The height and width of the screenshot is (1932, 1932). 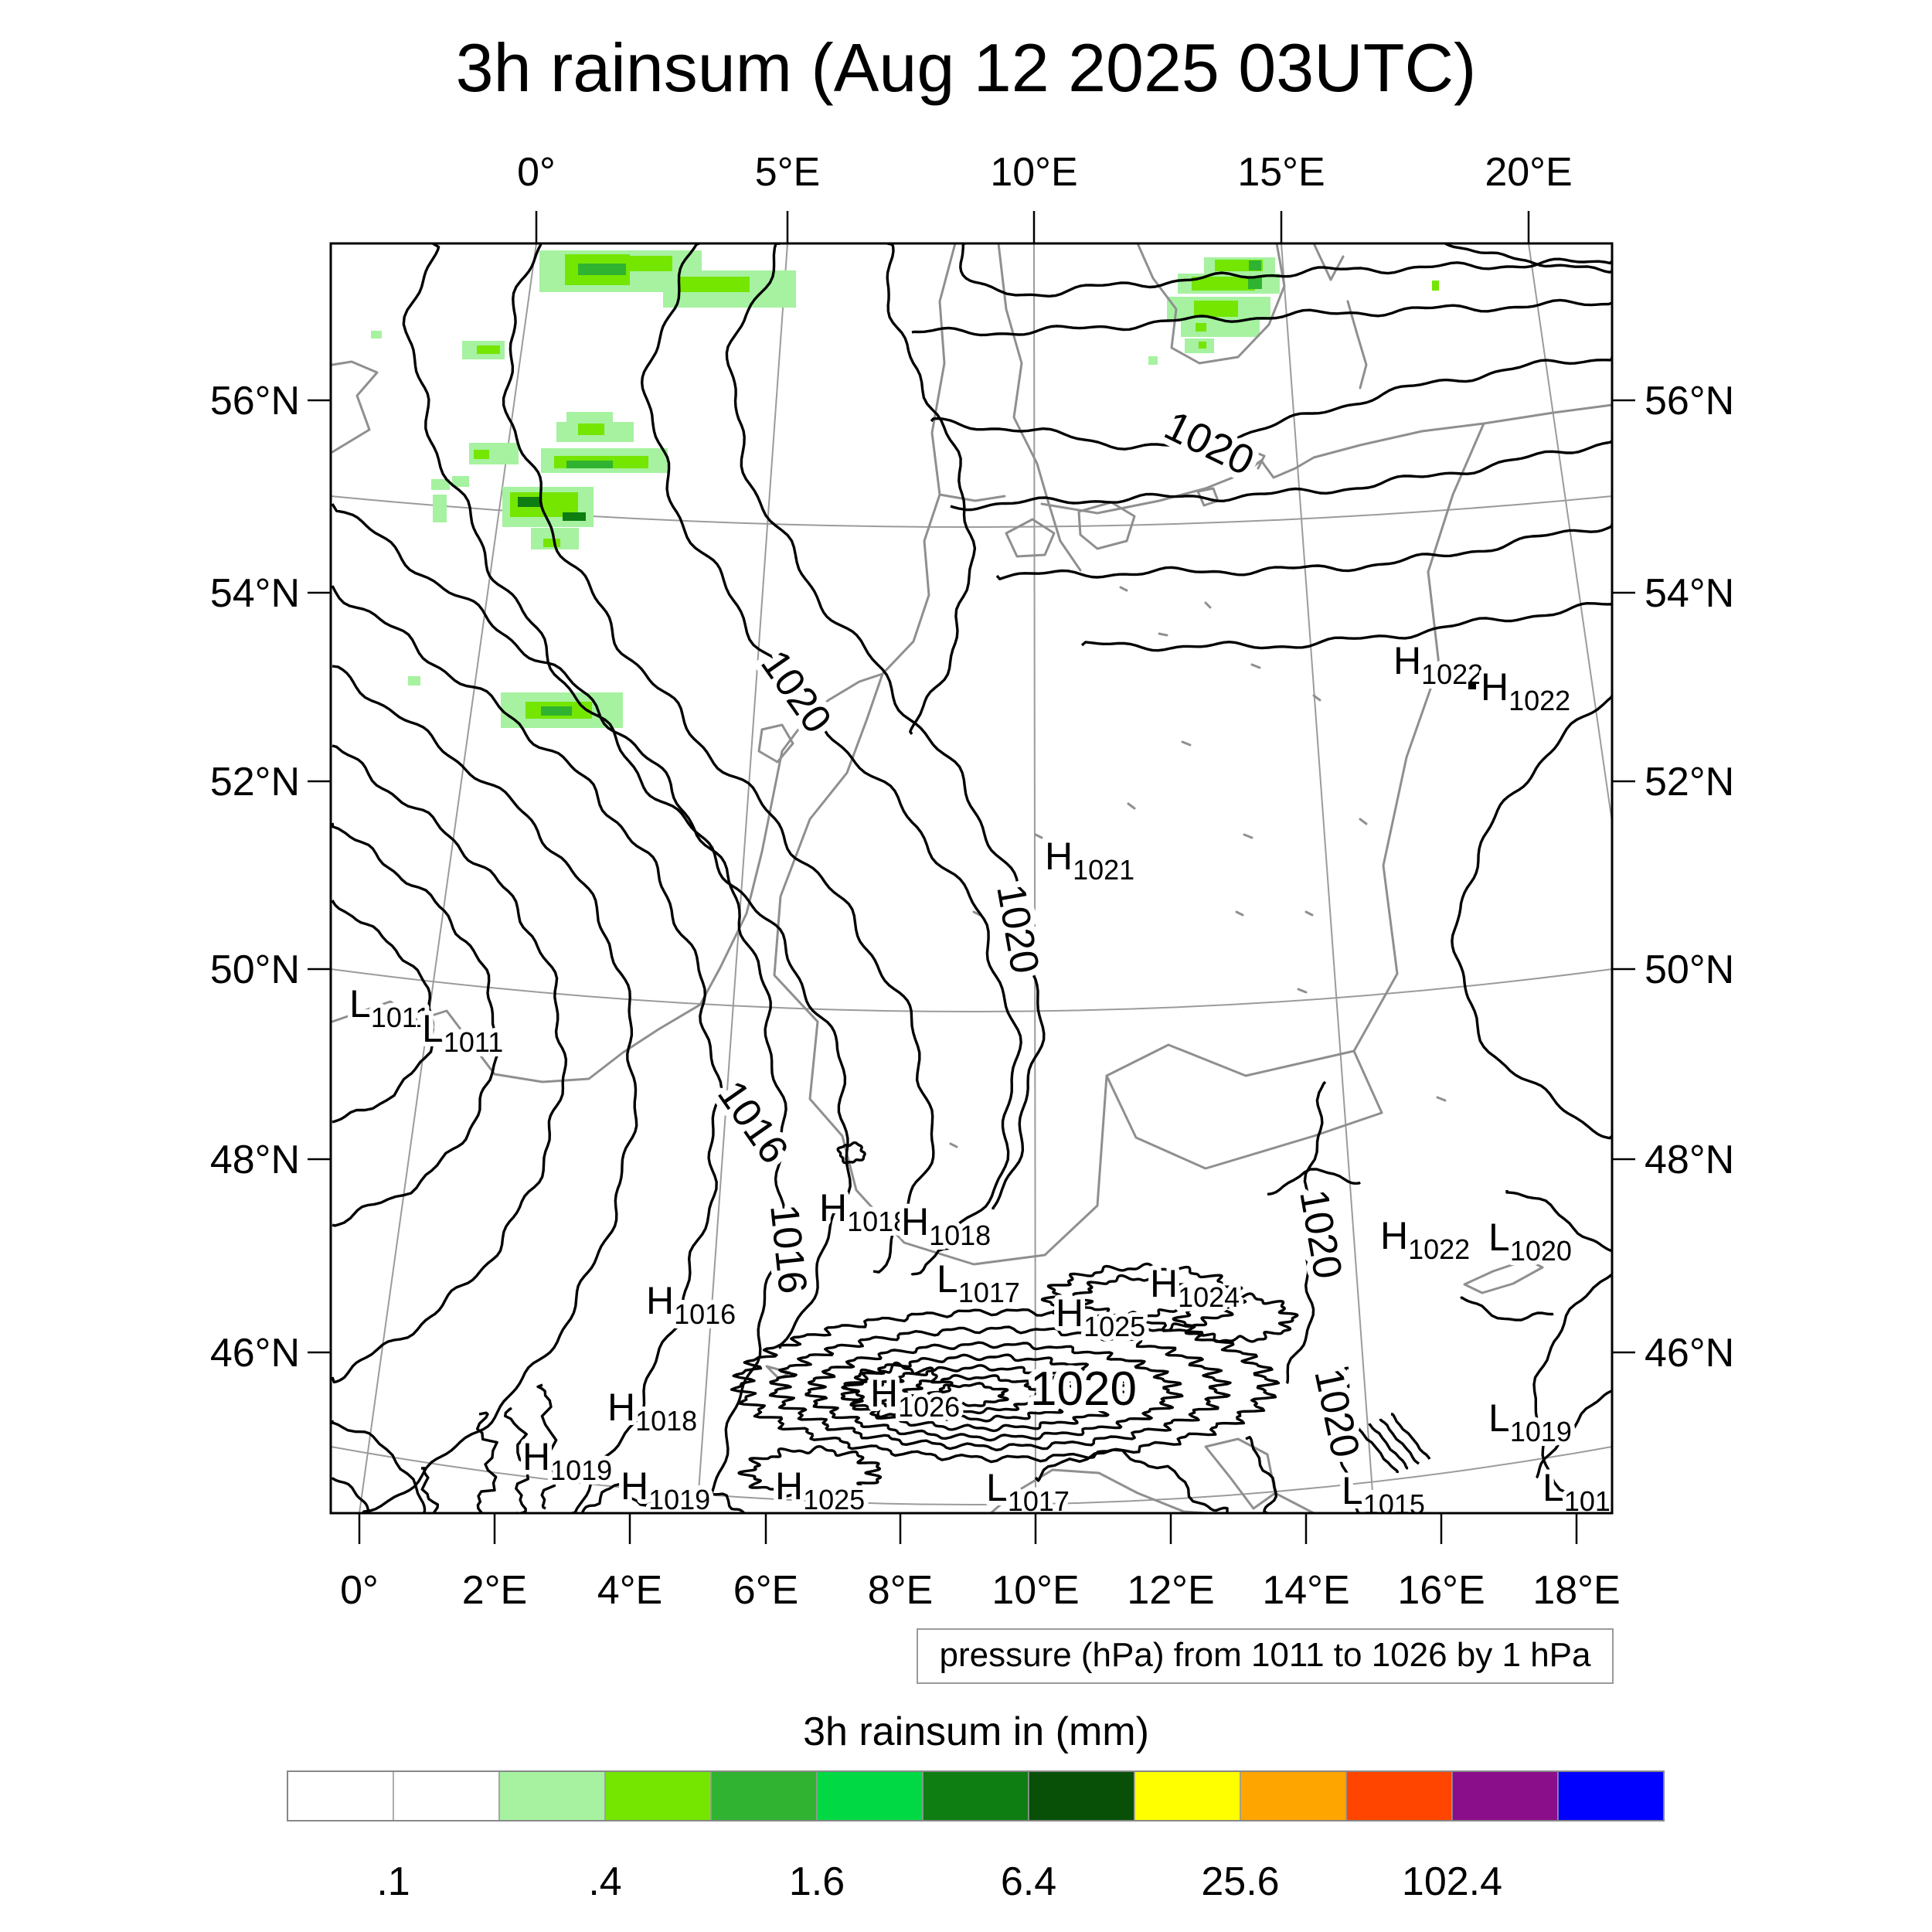 What do you see at coordinates (1530, 1241) in the screenshot?
I see `low-pressure-label: L1020` at bounding box center [1530, 1241].